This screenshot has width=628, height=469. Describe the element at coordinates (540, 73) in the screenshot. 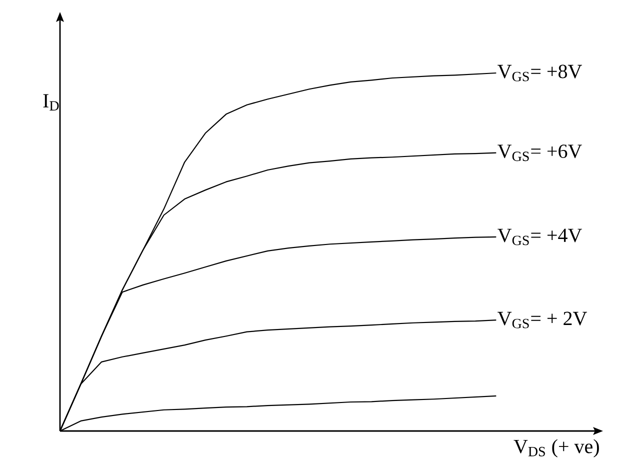

I see `series-label: V$_{GS}$= +8V` at that location.